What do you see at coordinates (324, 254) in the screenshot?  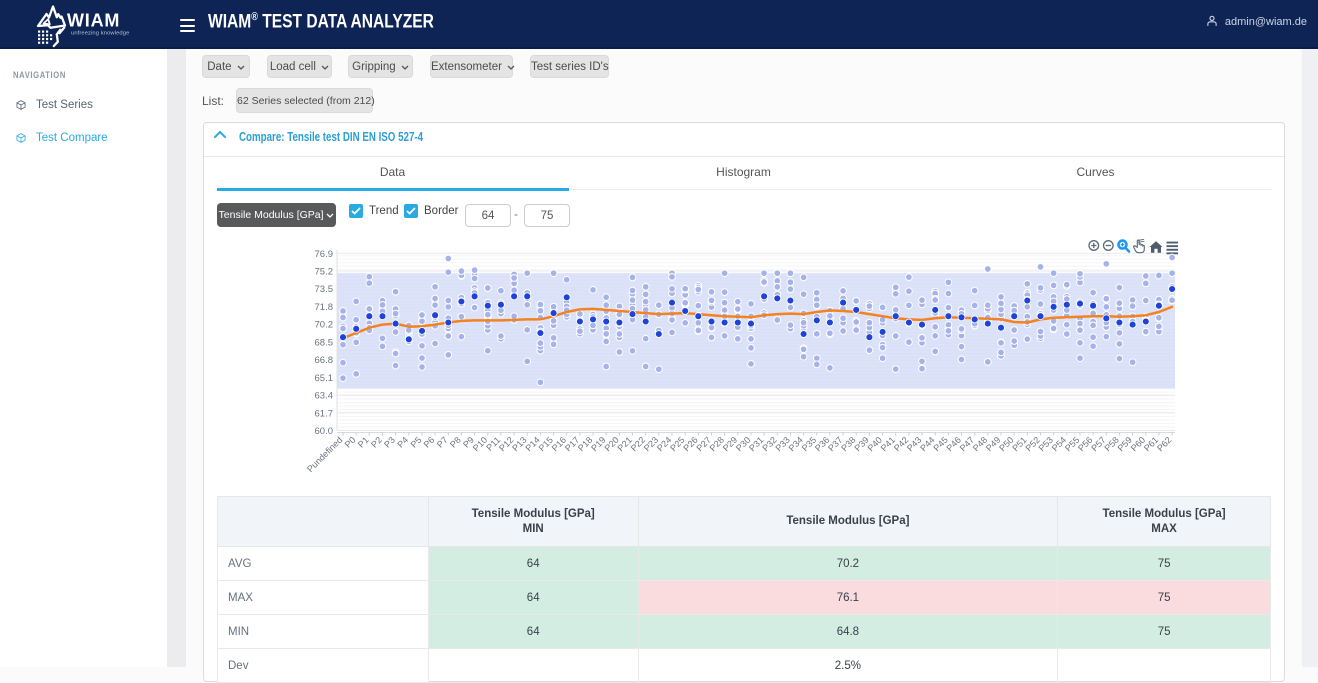 I see `svg-text: 76.9` at bounding box center [324, 254].